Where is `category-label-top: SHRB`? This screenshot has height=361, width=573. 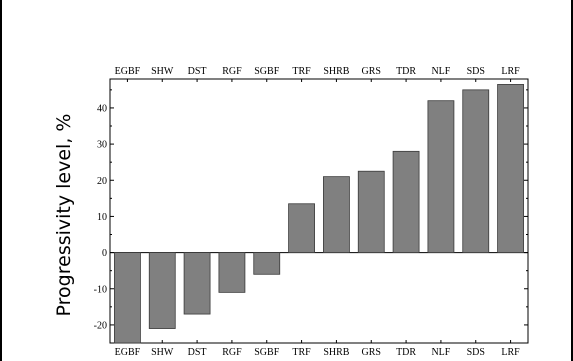 category-label-top: SHRB is located at coordinates (336, 71).